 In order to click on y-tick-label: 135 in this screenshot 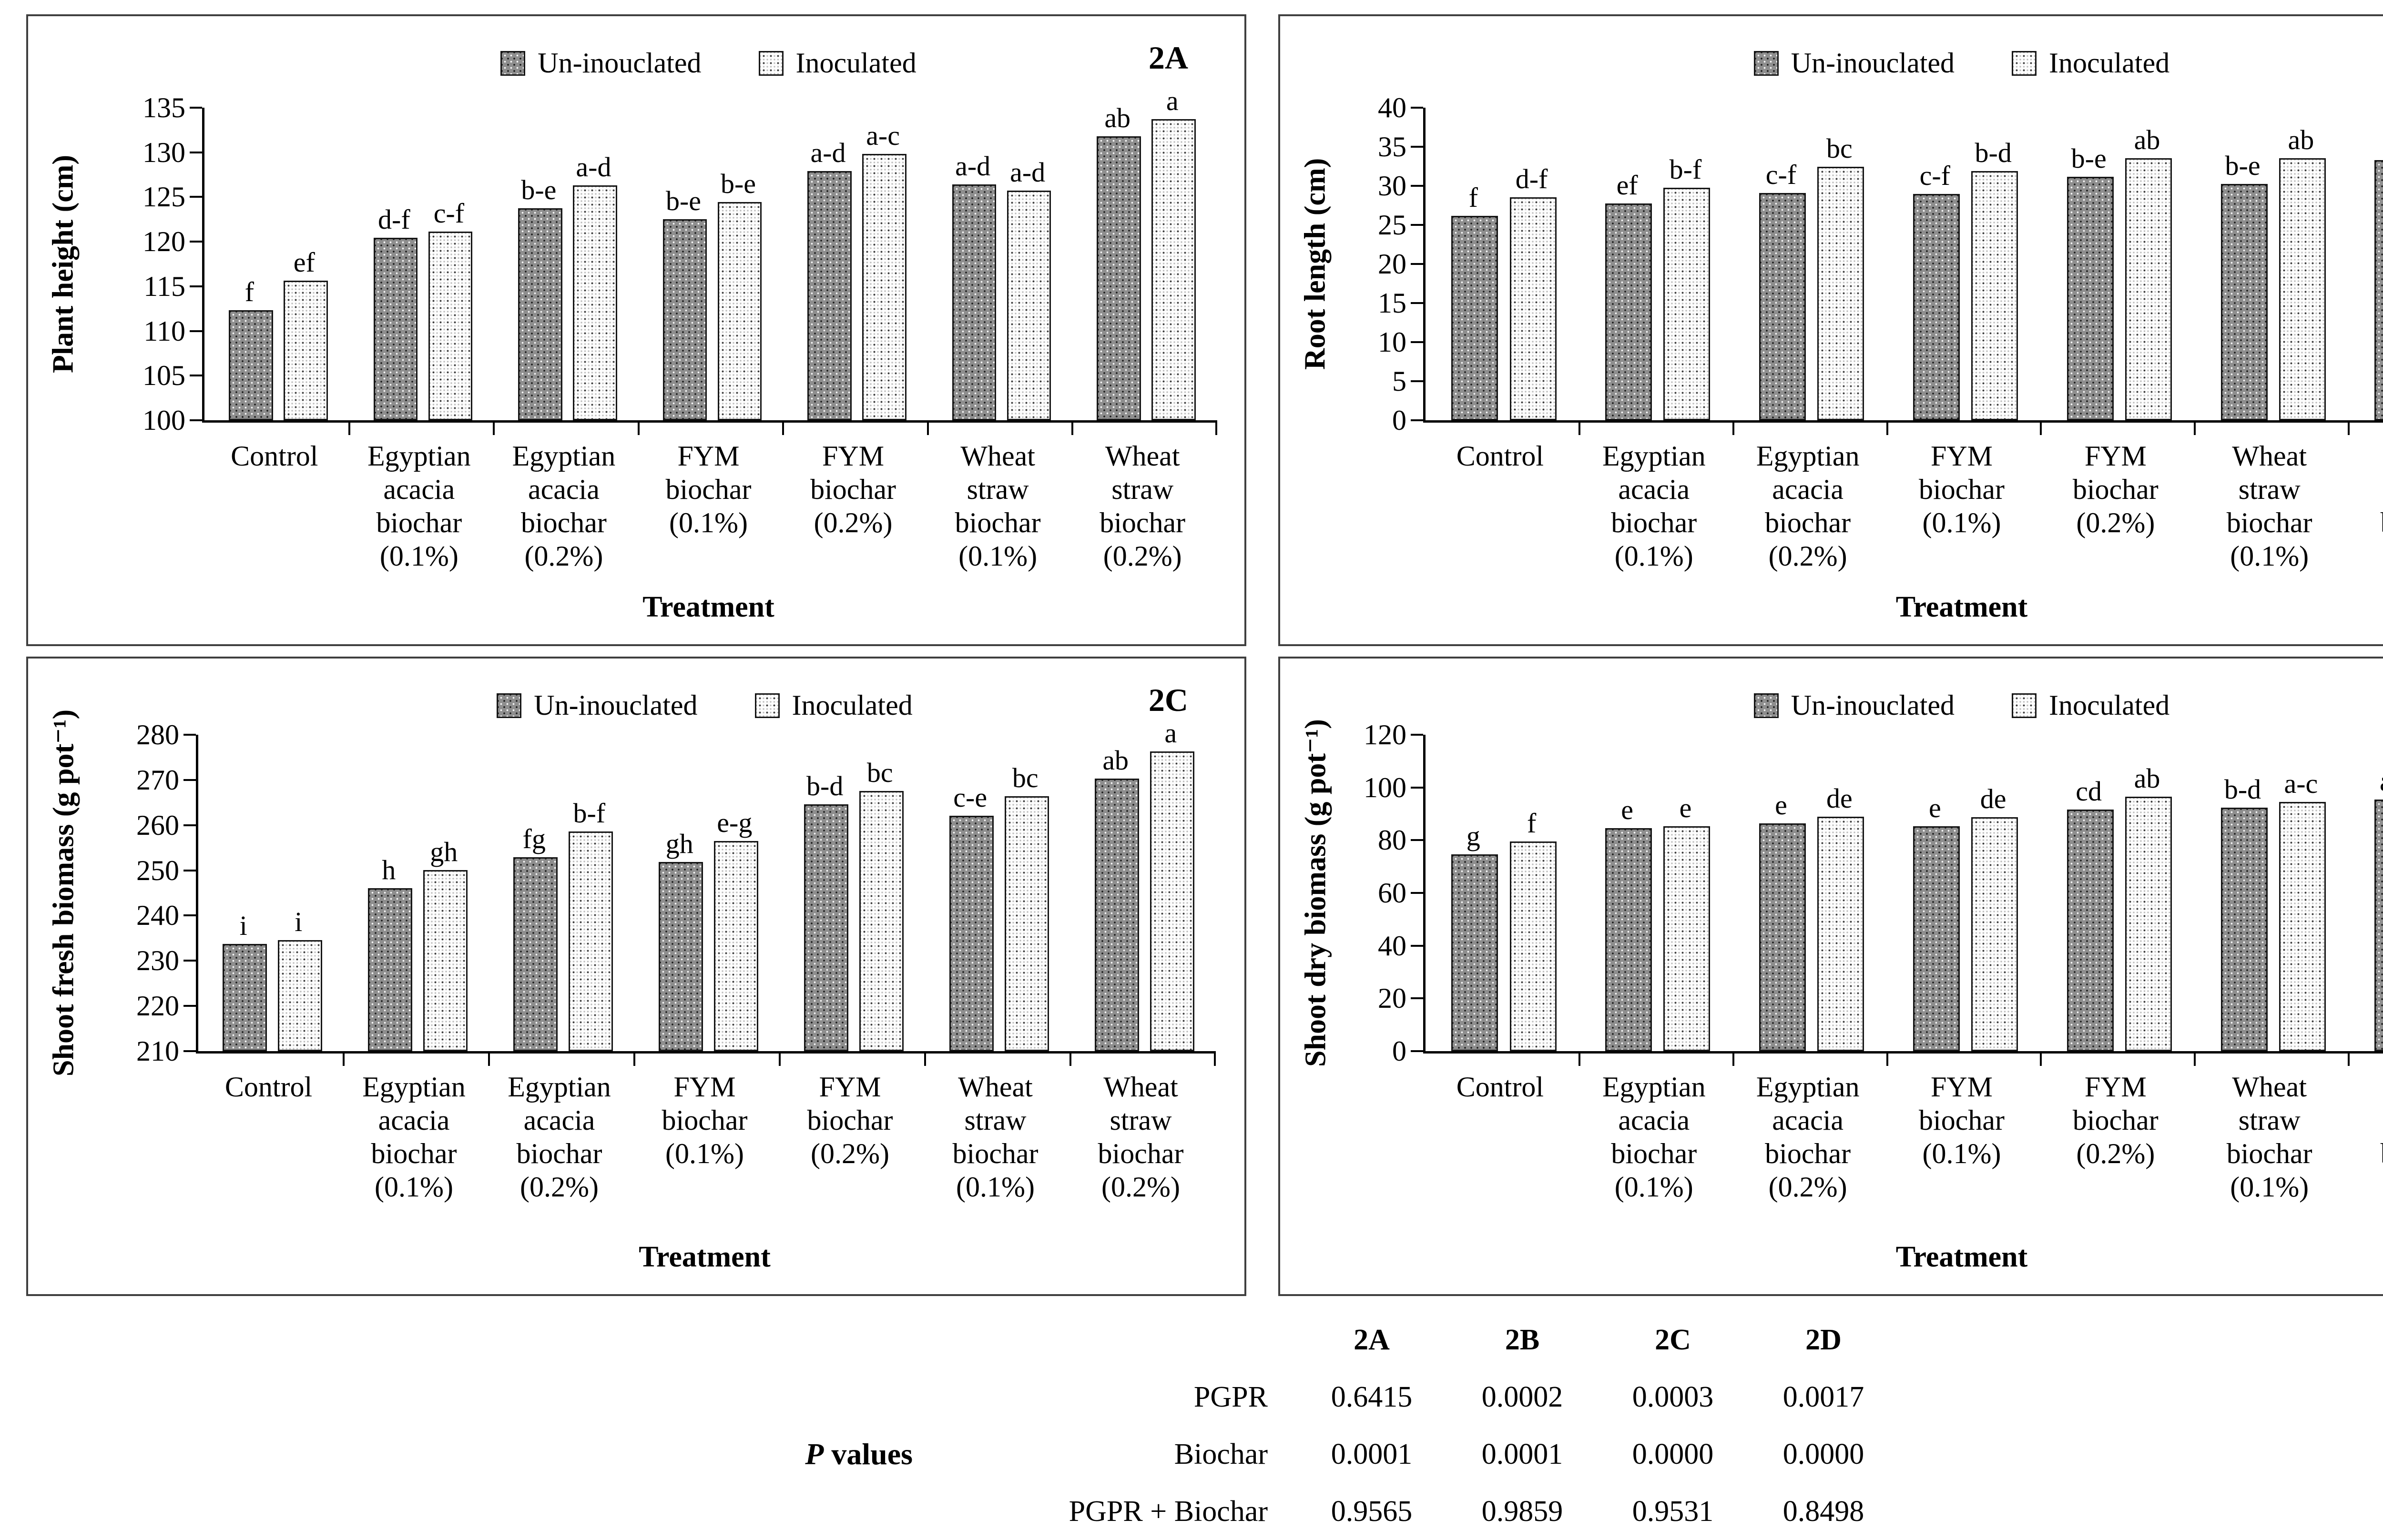, I will do `click(164, 107)`.